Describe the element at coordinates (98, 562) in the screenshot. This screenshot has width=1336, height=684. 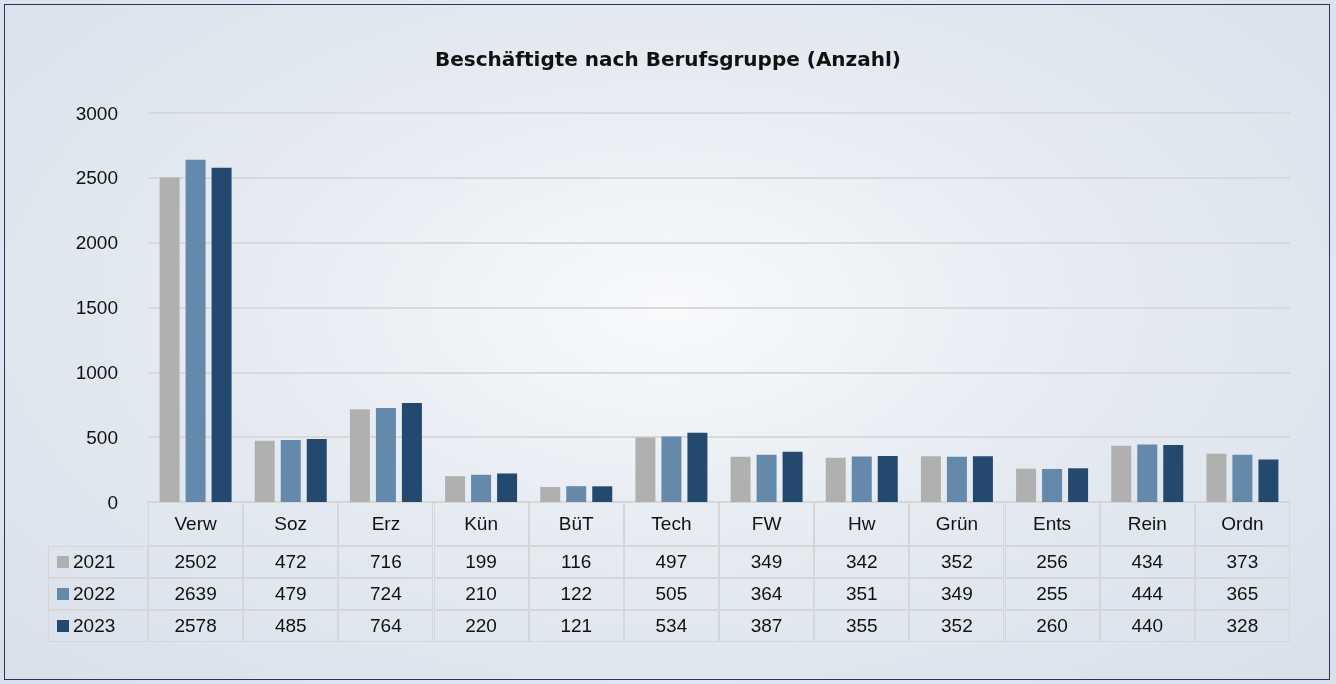
I see `legend-label: 2021` at that location.